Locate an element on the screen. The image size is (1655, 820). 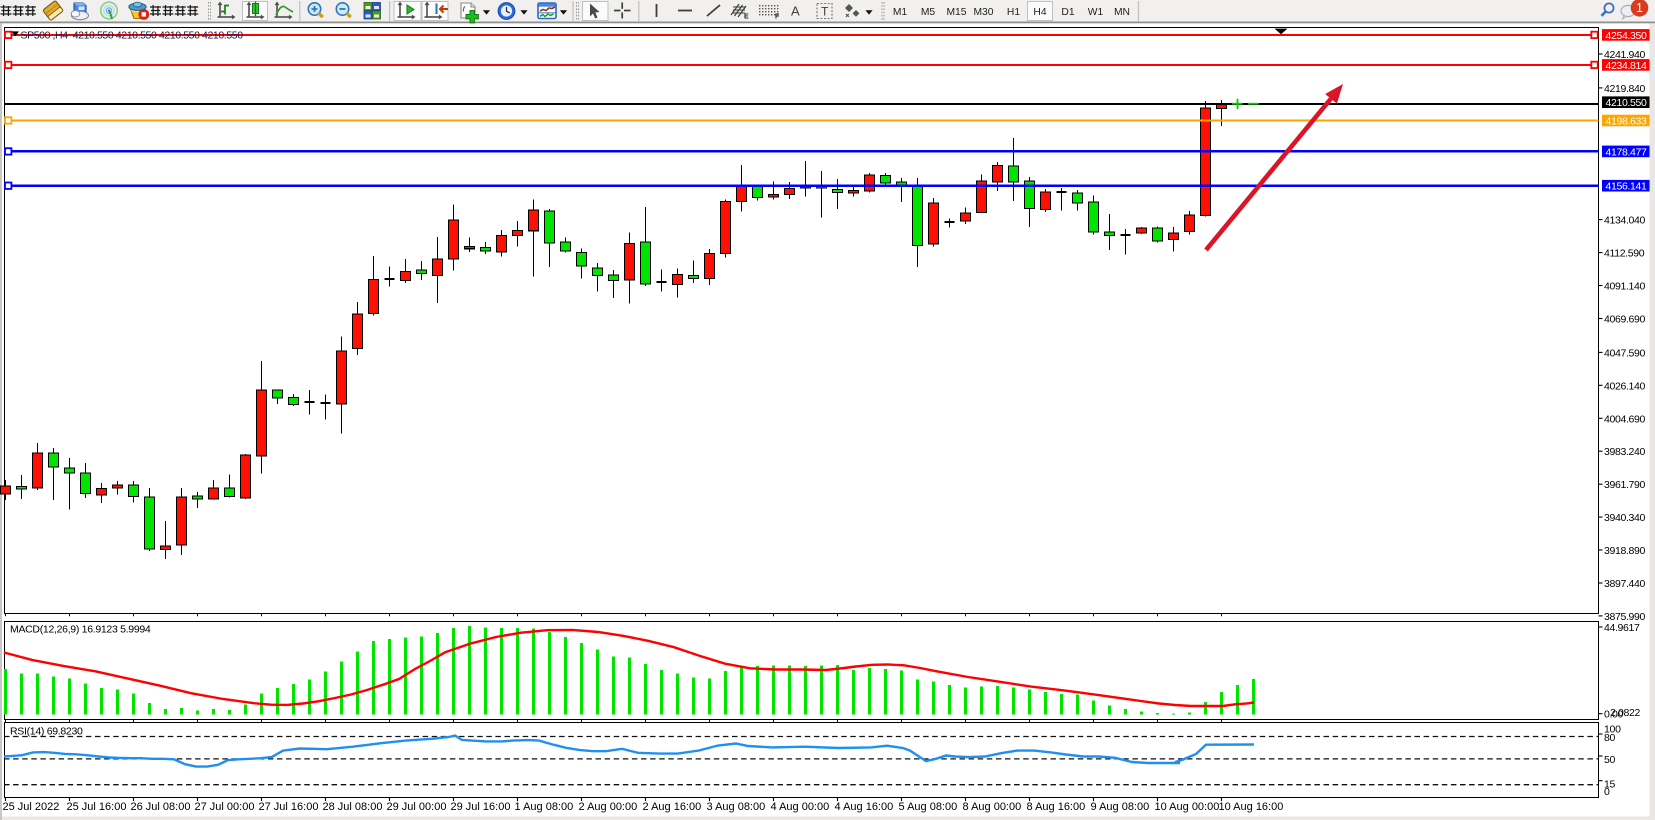
svg-text: 100 is located at coordinates (1612, 730).